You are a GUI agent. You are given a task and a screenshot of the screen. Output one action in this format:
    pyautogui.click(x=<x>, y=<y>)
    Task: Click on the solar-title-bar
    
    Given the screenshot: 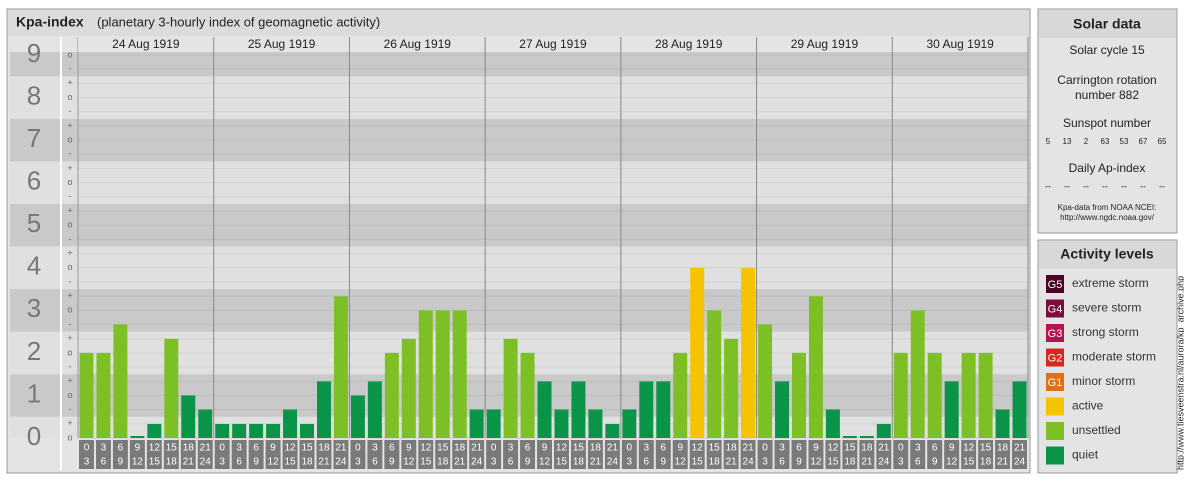 What is the action you would take?
    pyautogui.click(x=1107, y=24)
    